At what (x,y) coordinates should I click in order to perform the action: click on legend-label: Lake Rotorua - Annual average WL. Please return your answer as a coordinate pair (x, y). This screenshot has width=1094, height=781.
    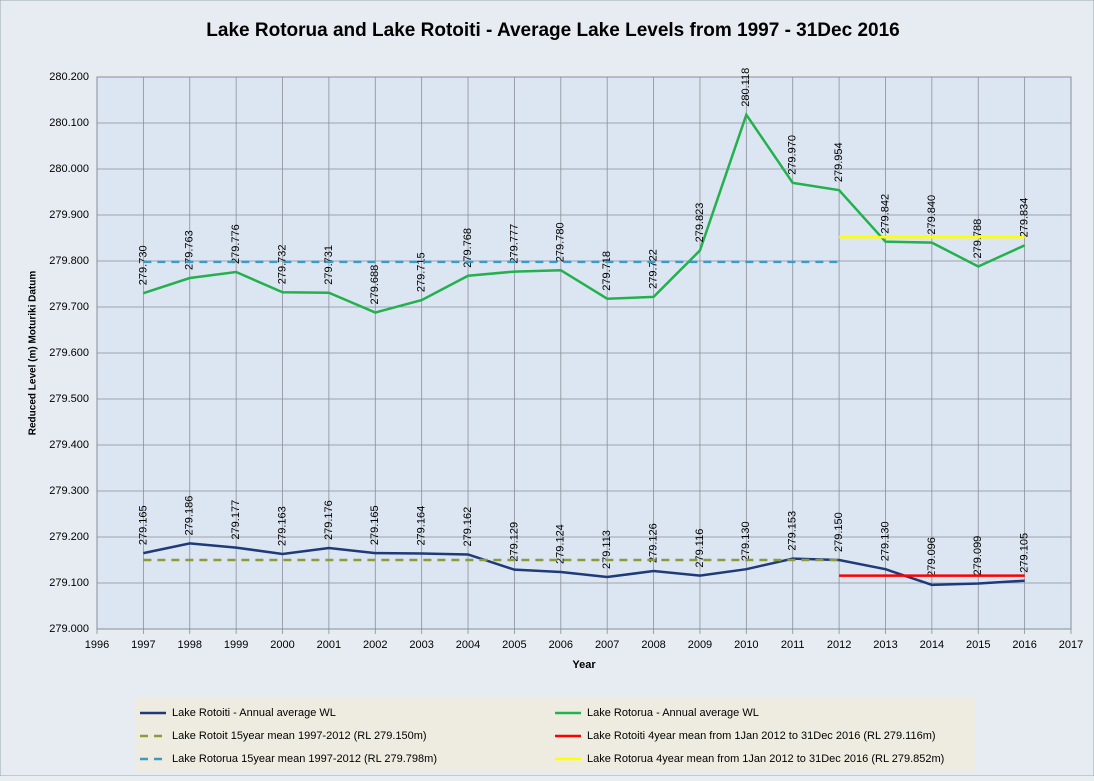
    Looking at the image, I should click on (673, 713).